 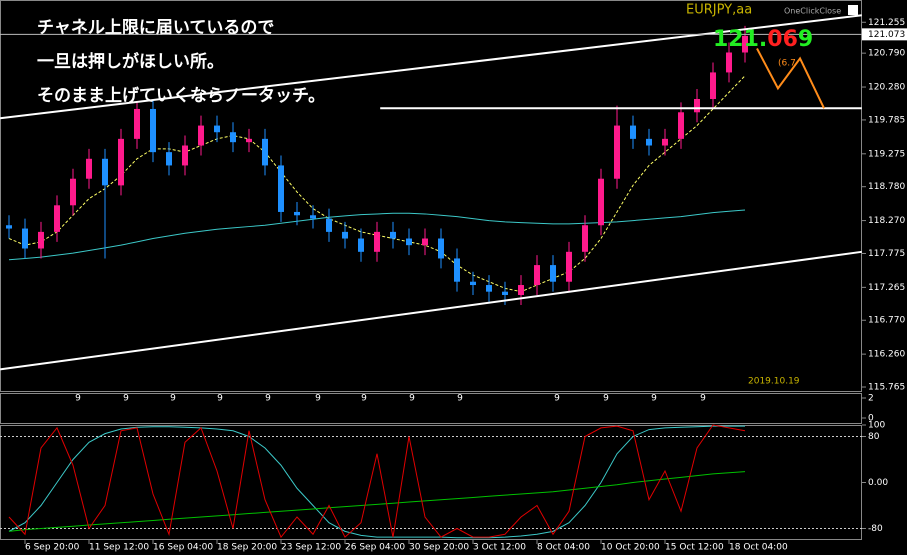 What do you see at coordinates (758, 548) in the screenshot?
I see `x-tick-label: 18 Oct 04:00` at bounding box center [758, 548].